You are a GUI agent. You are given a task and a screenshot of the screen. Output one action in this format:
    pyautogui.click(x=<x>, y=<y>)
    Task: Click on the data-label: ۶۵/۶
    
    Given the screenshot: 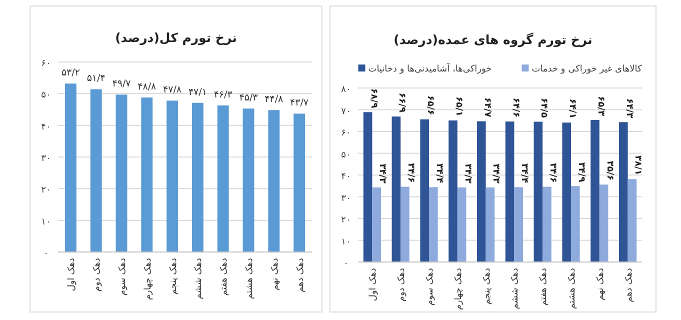 What is the action you would take?
    pyautogui.click(x=430, y=106)
    